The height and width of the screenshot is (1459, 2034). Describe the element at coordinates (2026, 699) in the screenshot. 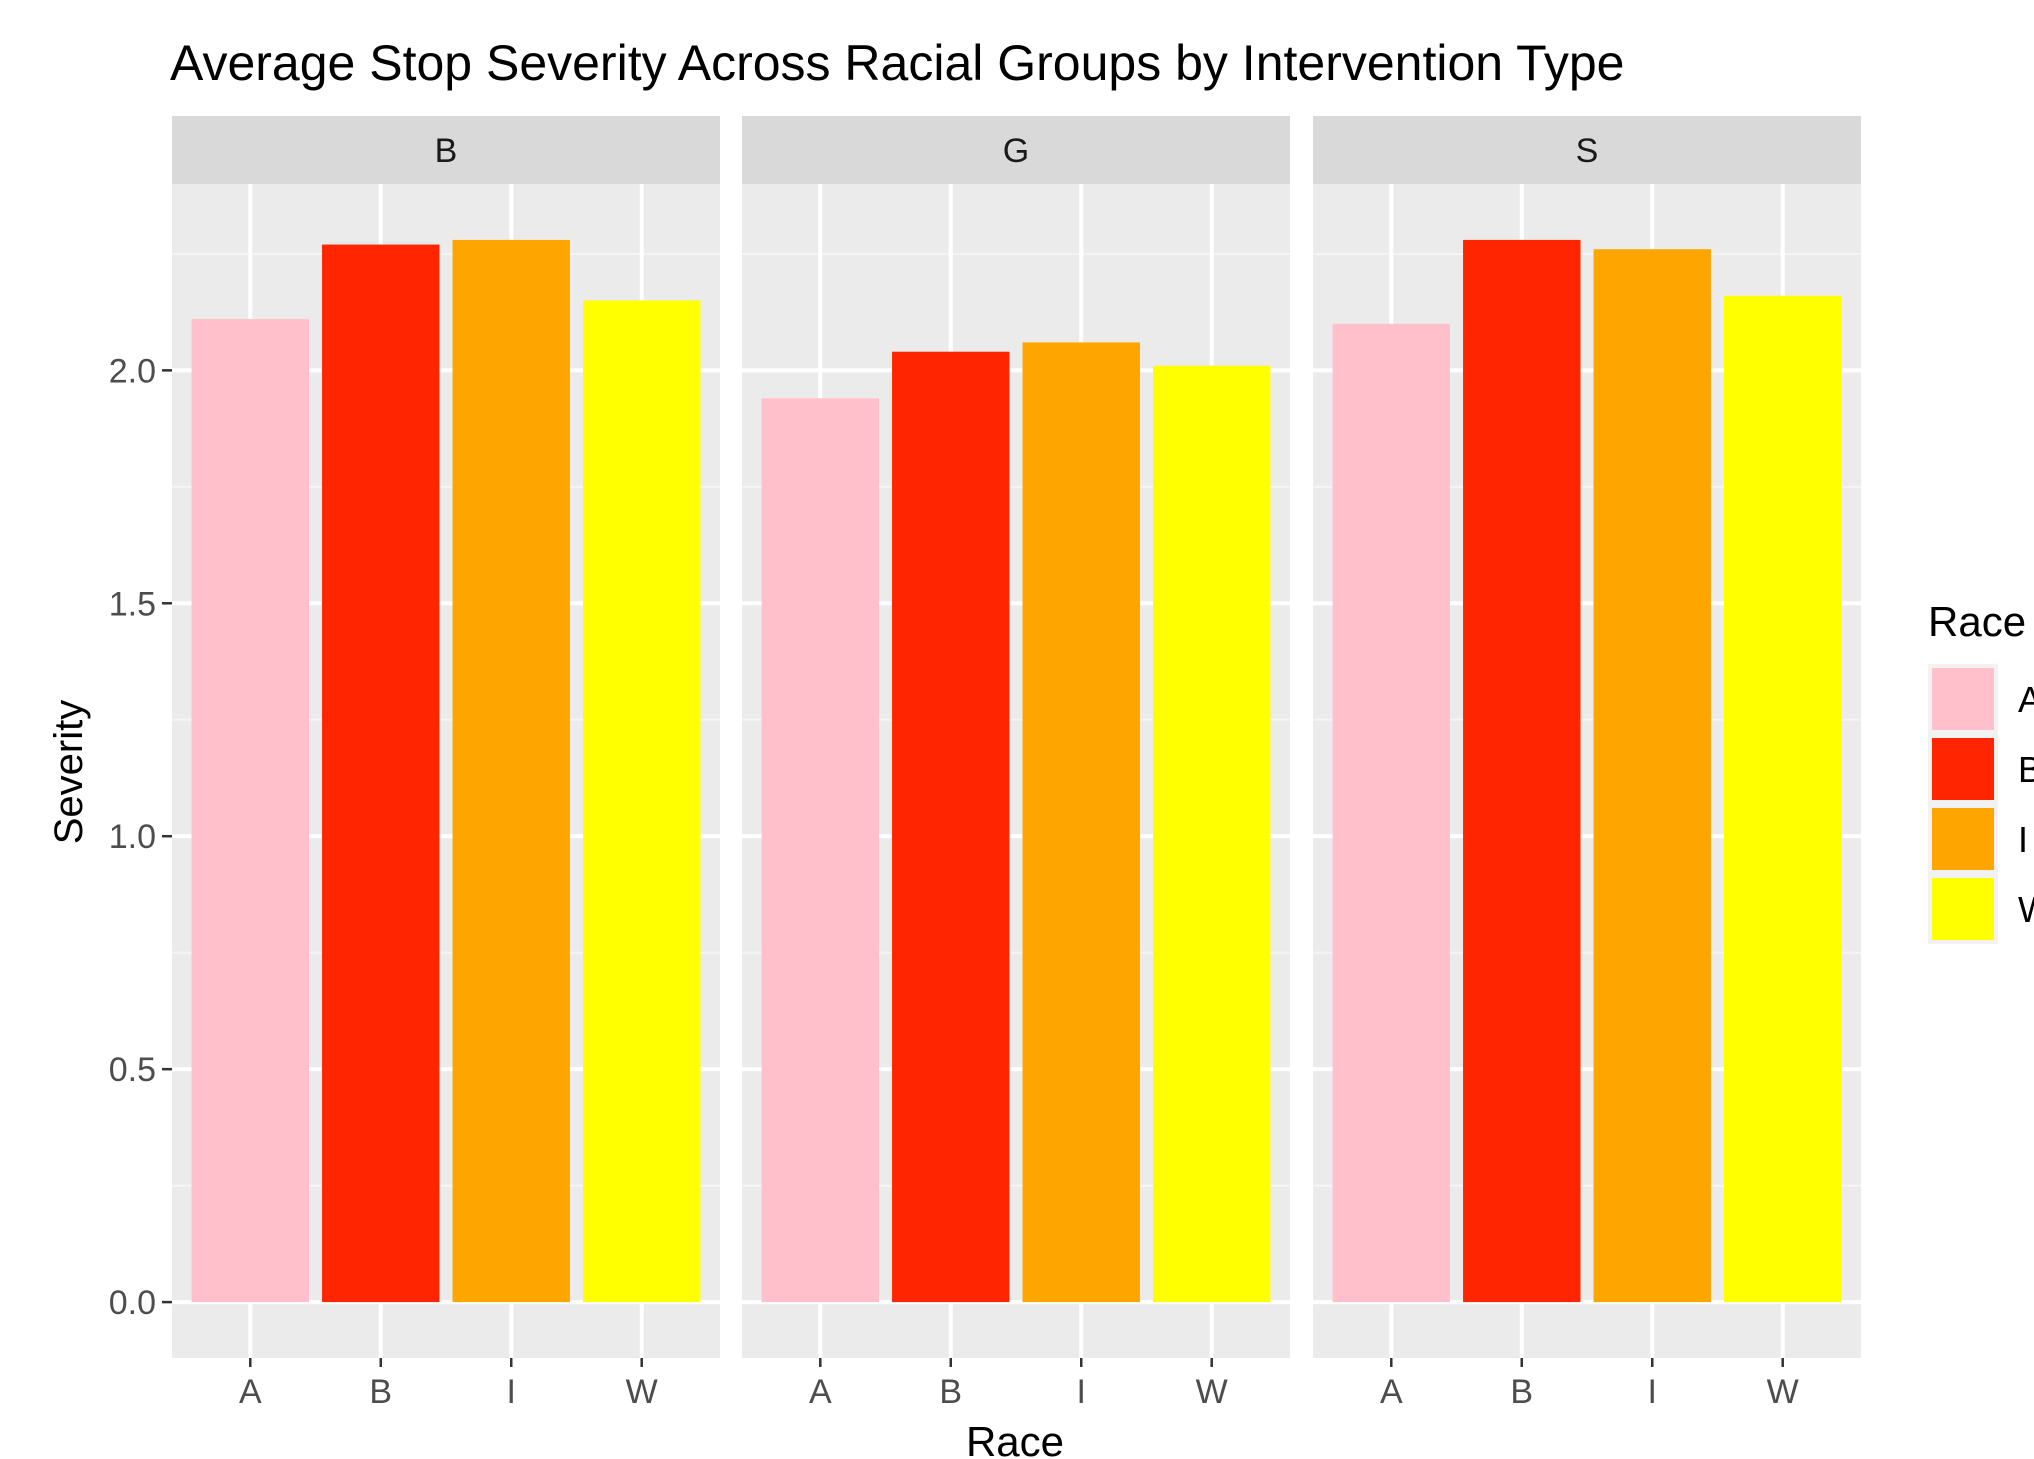

I see `legend-label: A` at that location.